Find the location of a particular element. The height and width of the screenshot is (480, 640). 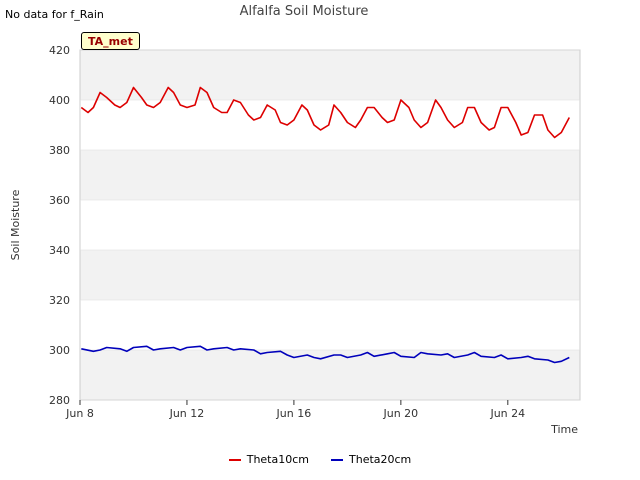

x-tick-label: Jun 24 is located at coordinates (507, 413).